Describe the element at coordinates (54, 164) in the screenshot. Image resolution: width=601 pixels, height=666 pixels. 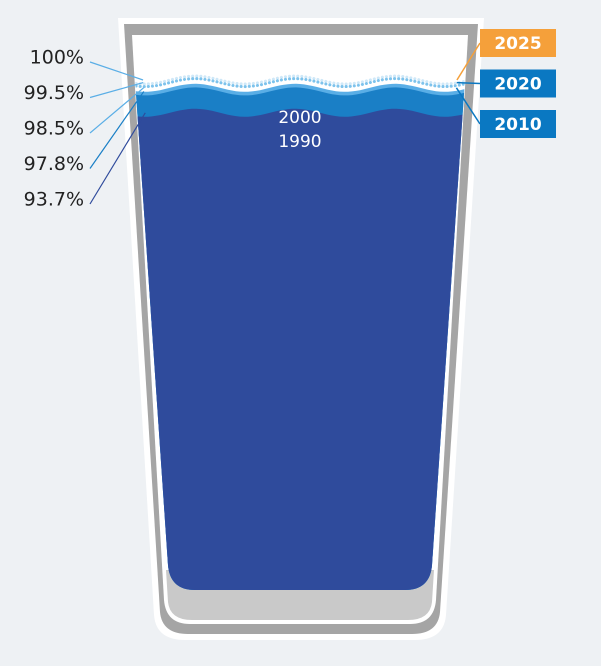
I see `value-label: 97.8%` at that location.